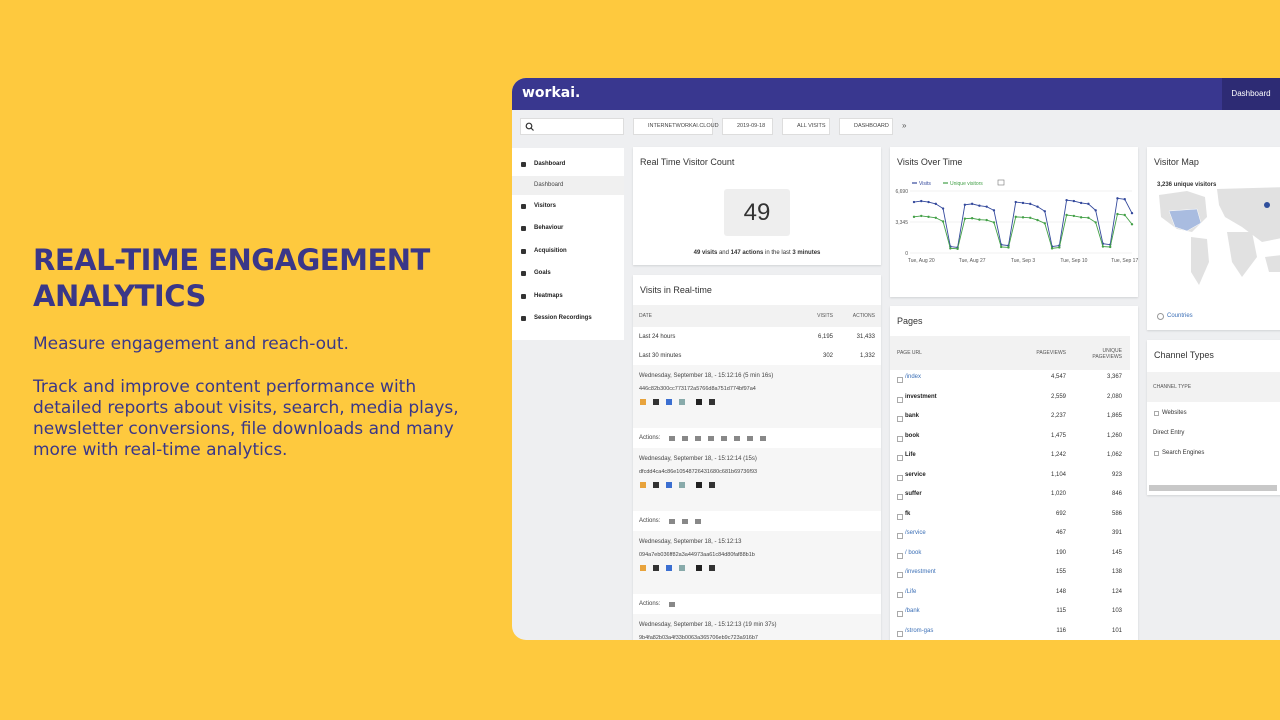  What do you see at coordinates (1114, 455) in the screenshot?
I see `unique-pageviews: 1,062` at bounding box center [1114, 455].